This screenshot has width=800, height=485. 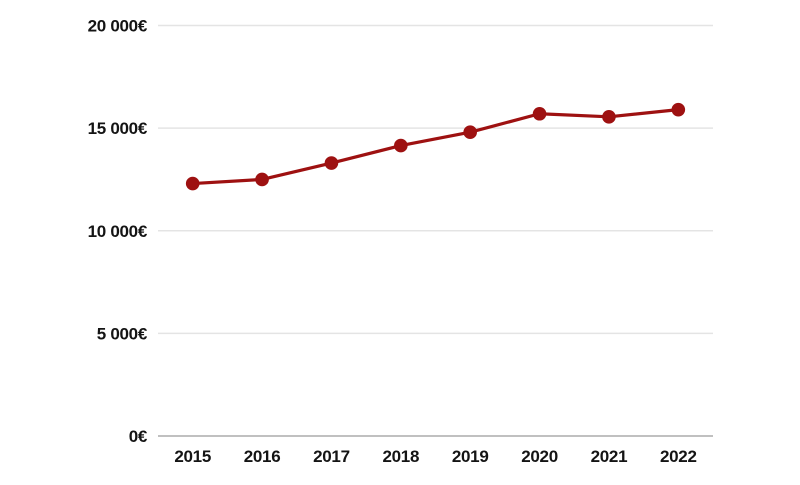 I want to click on y-axis-tick-label: 10 000€, so click(x=118, y=231).